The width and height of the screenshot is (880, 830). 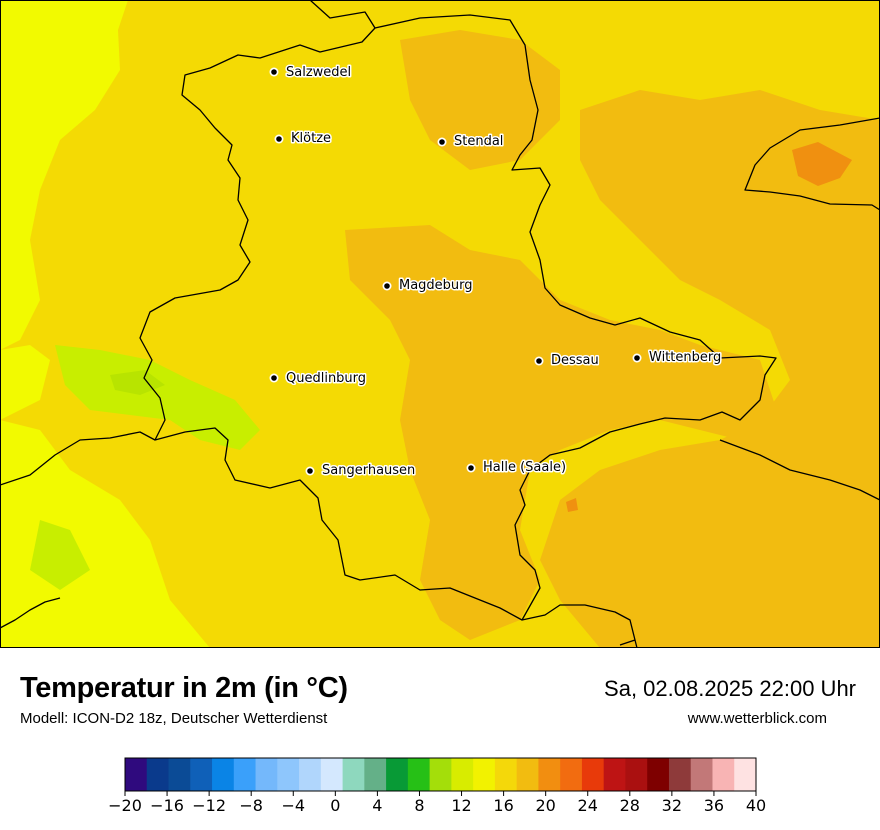 I want to click on legend-tick-label: −16, so click(x=167, y=805).